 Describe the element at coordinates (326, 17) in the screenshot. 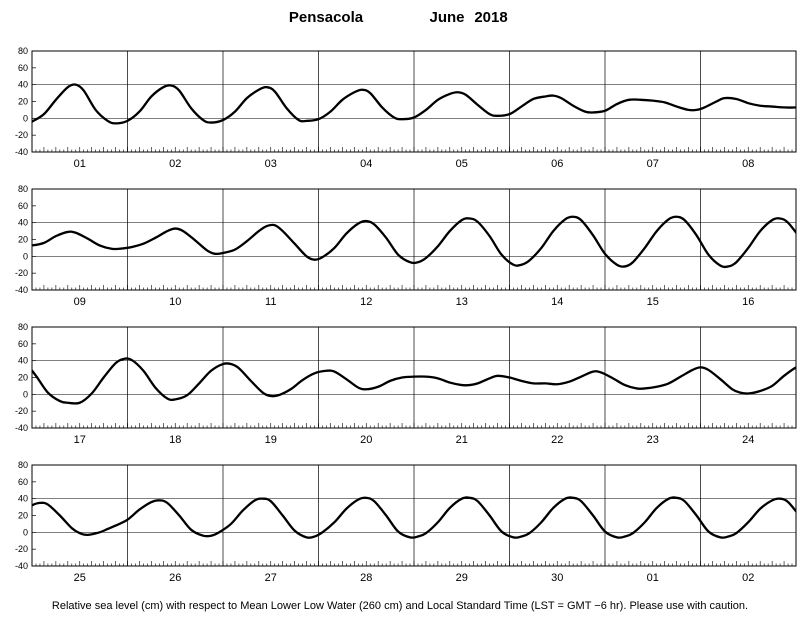

I see `station-title: Pensacola` at that location.